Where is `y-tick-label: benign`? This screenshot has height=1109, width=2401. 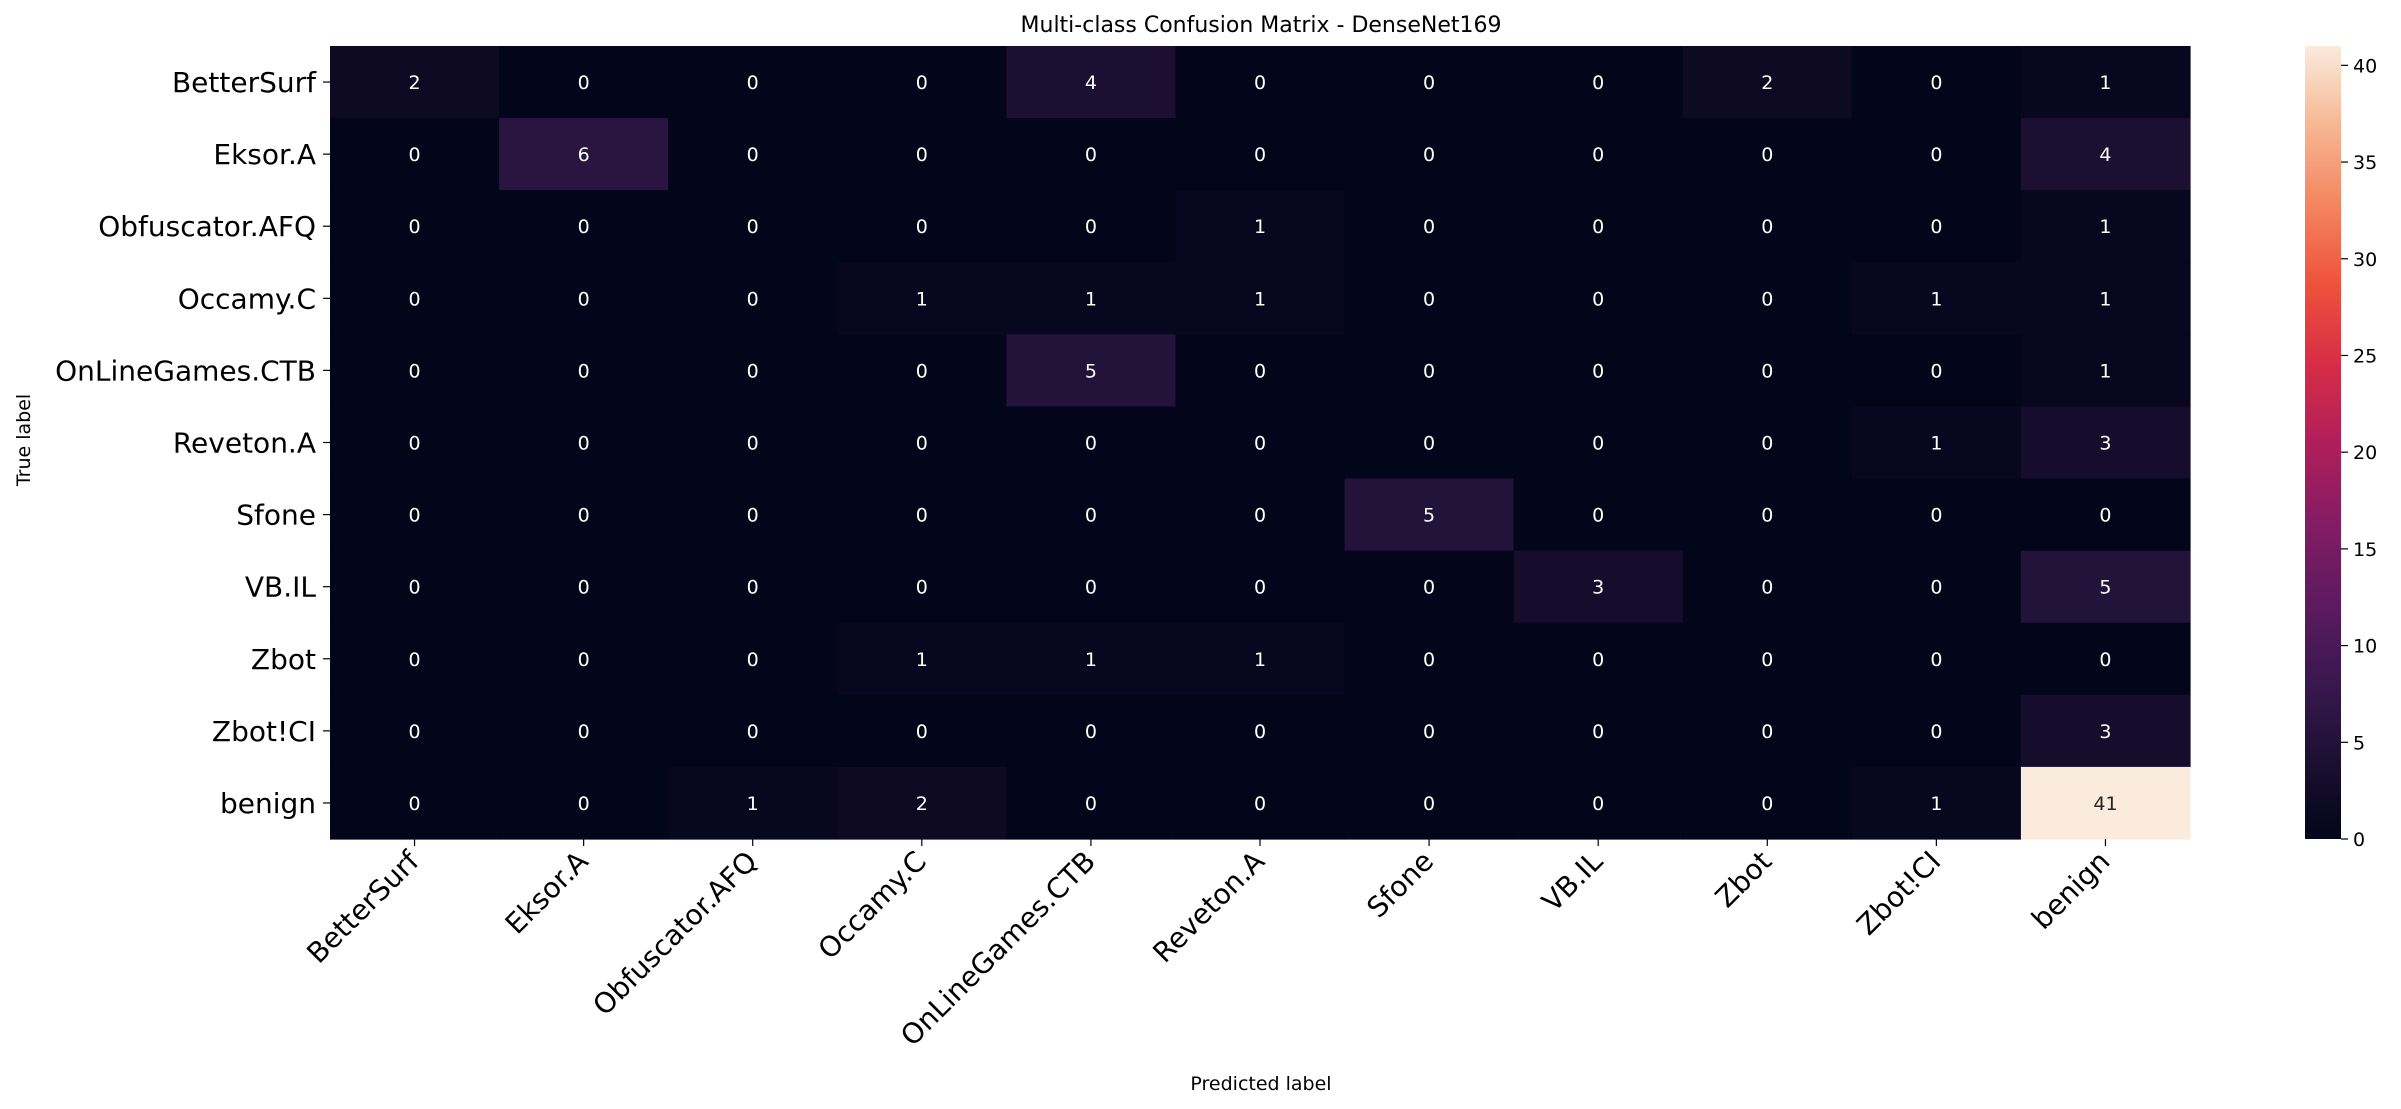 y-tick-label: benign is located at coordinates (268, 803).